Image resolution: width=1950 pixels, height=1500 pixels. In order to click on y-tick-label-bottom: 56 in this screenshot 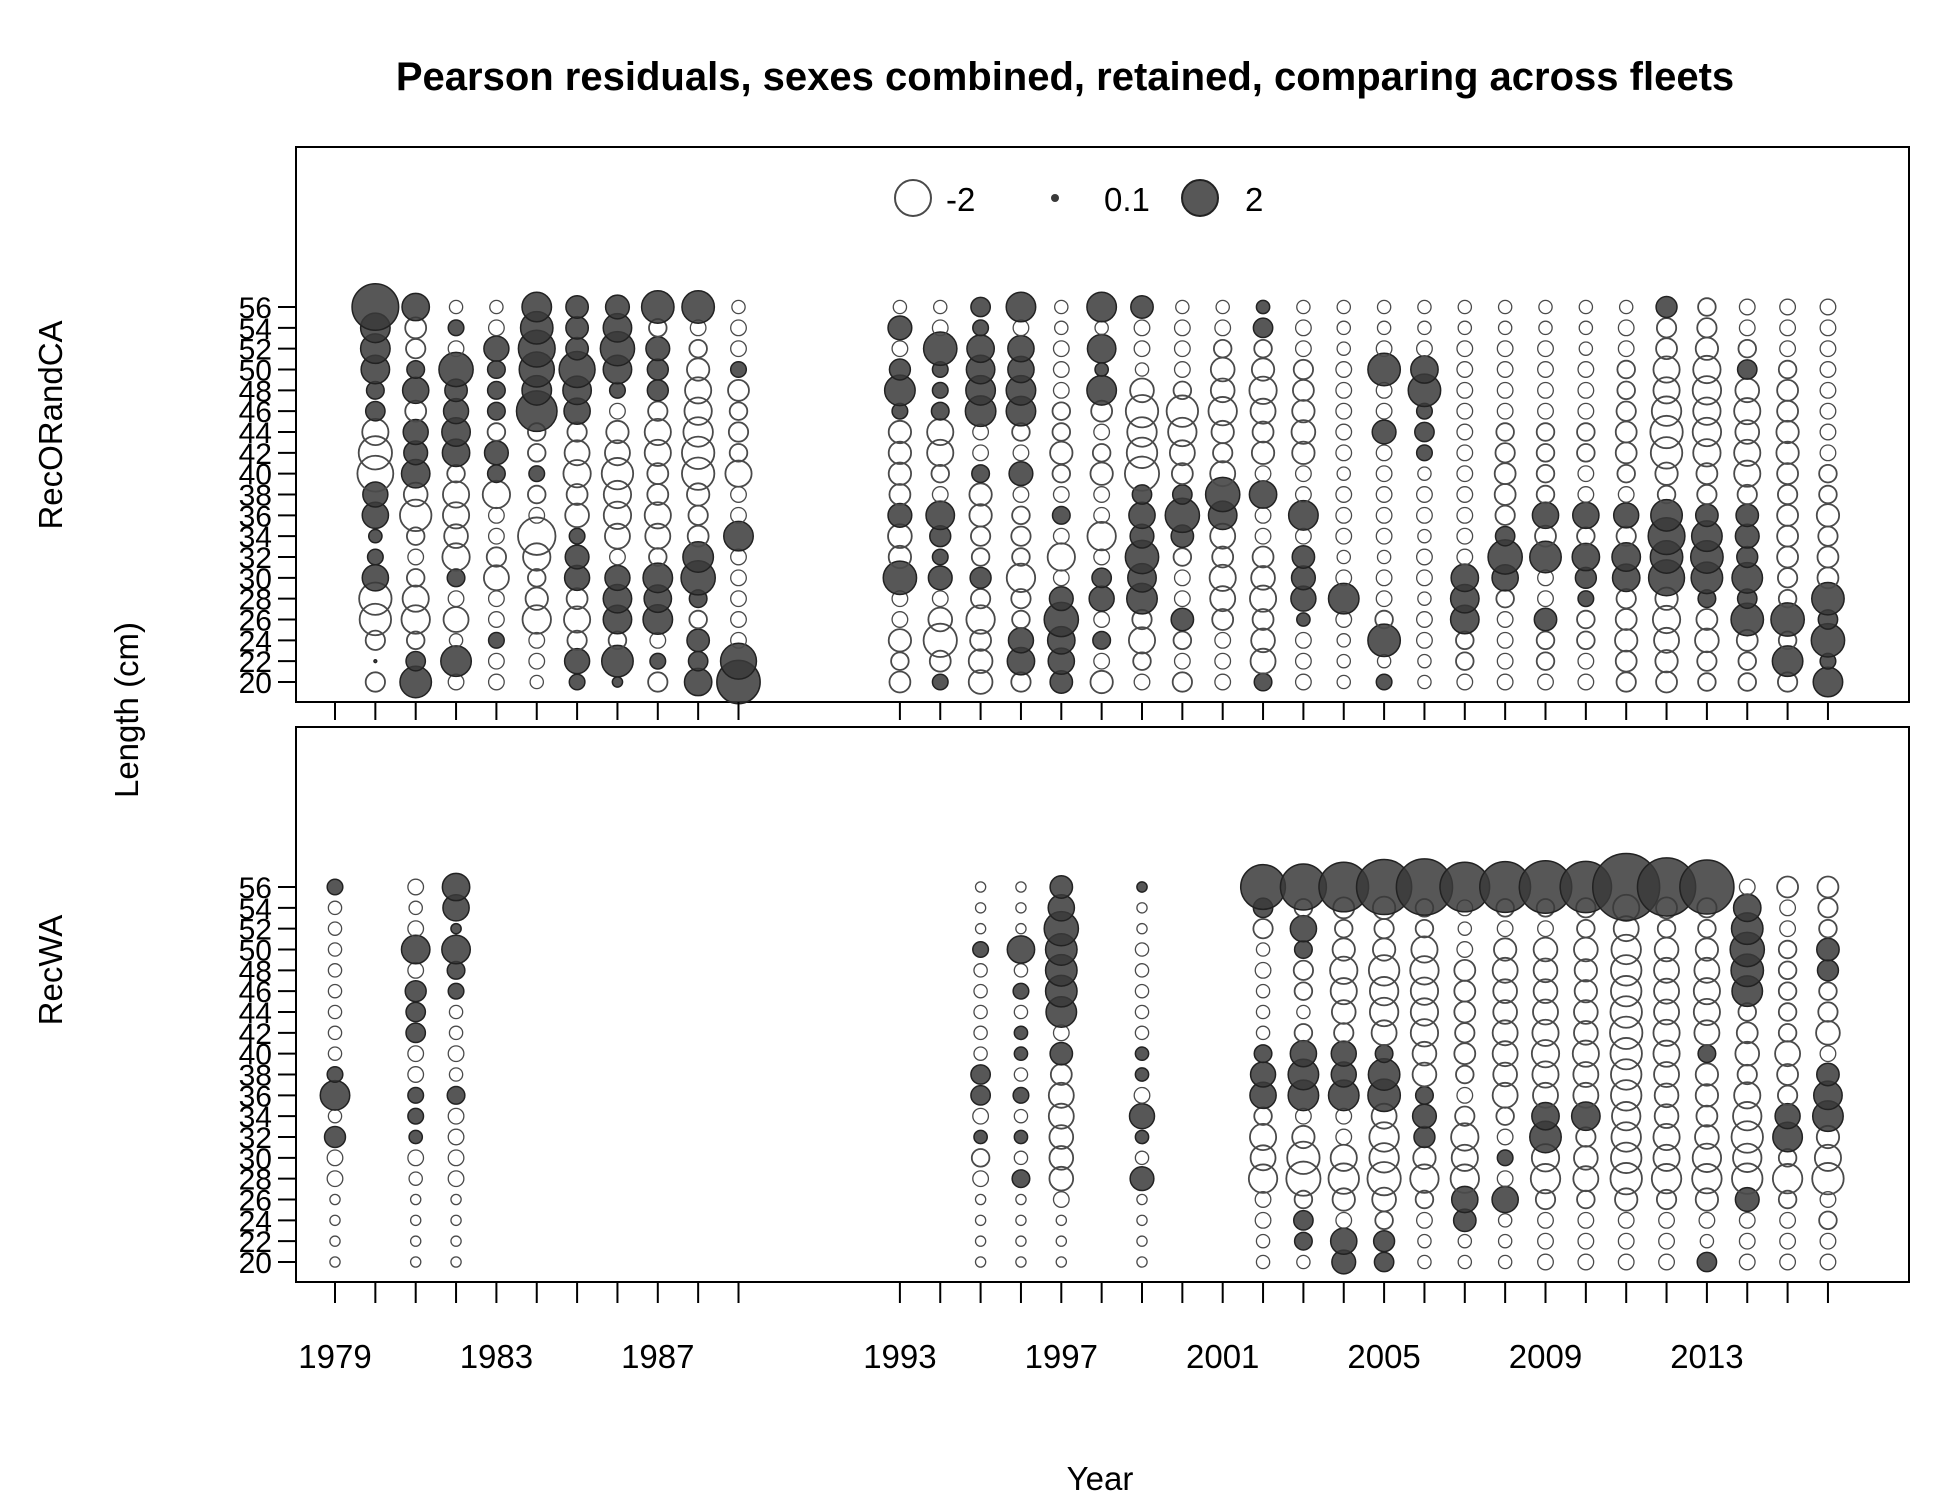, I will do `click(255, 888)`.